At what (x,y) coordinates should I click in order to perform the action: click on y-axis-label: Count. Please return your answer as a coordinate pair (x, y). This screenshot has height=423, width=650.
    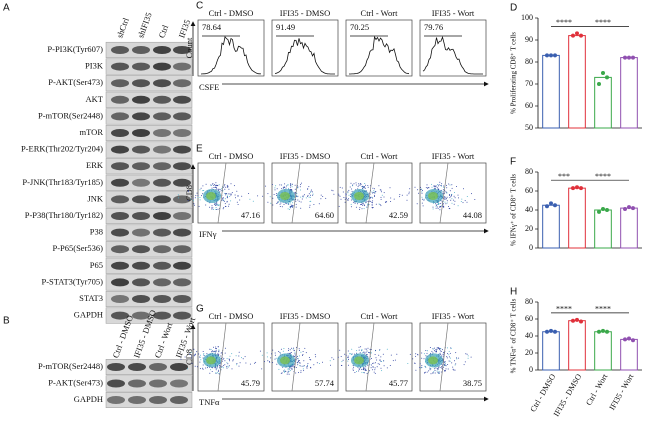
    Looking at the image, I should click on (189, 47).